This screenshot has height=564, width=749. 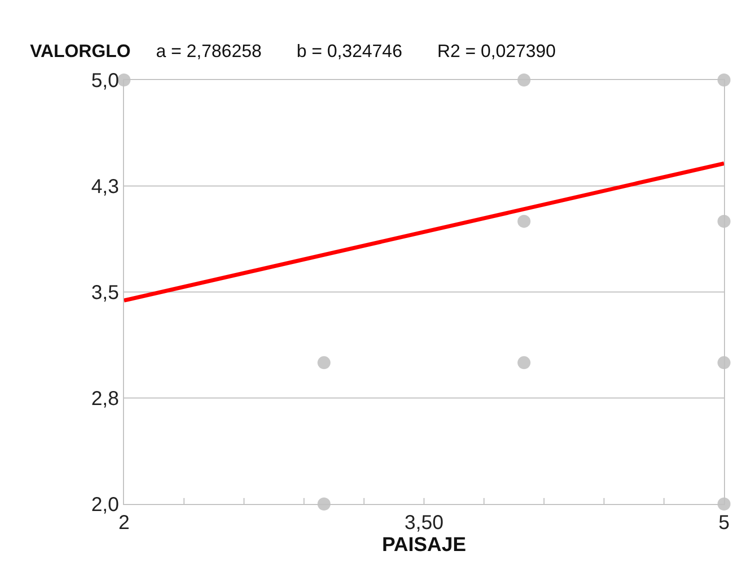 I want to click on y-axis-title: VALORGLO, so click(x=80, y=51).